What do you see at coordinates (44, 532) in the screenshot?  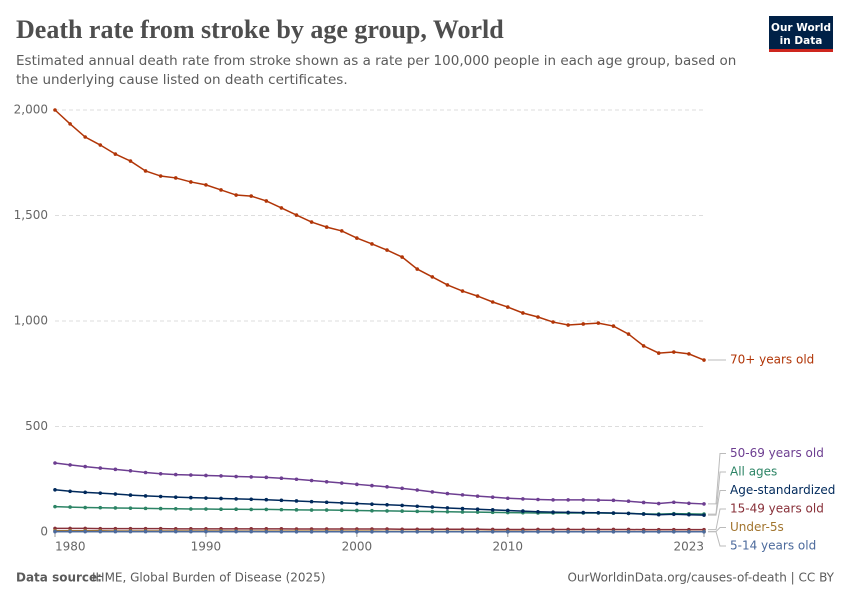 I see `y-tick-label: 0` at bounding box center [44, 532].